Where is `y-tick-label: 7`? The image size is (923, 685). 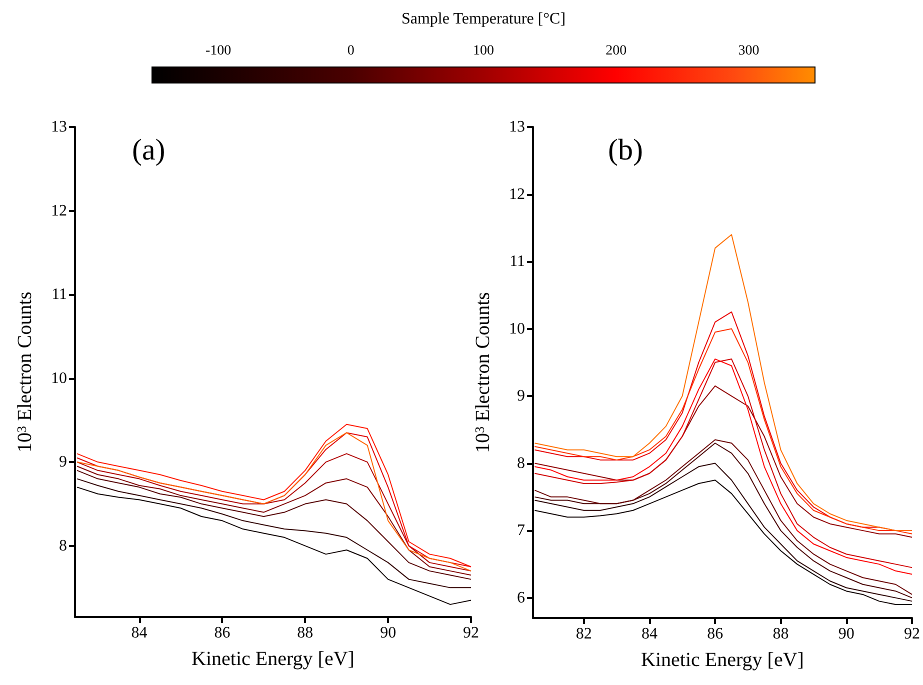 y-tick-label: 7 is located at coordinates (521, 531).